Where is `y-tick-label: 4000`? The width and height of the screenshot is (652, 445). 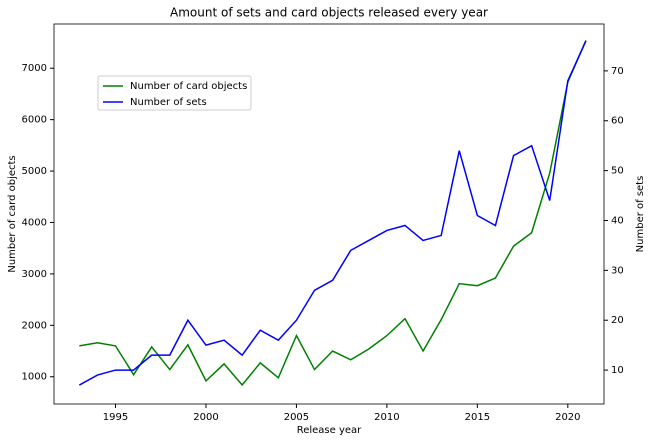 y-tick-label: 4000 is located at coordinates (34, 222).